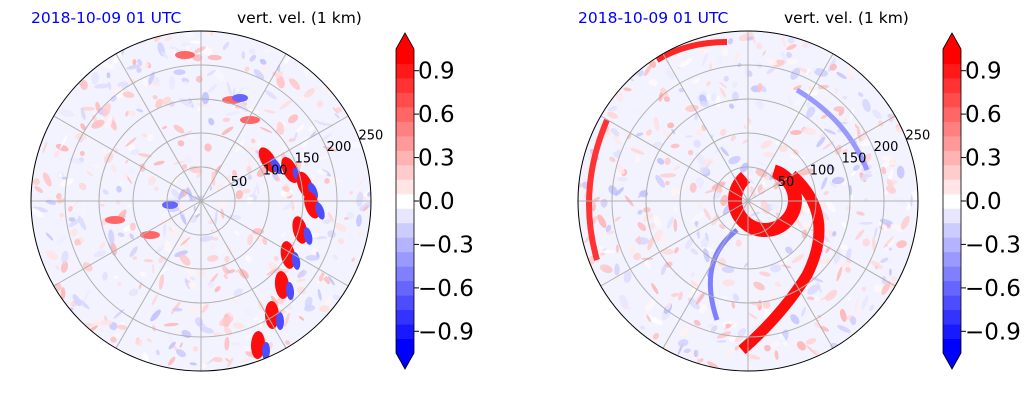  I want to click on colorbar-tick-label: 0.0, so click(436, 202).